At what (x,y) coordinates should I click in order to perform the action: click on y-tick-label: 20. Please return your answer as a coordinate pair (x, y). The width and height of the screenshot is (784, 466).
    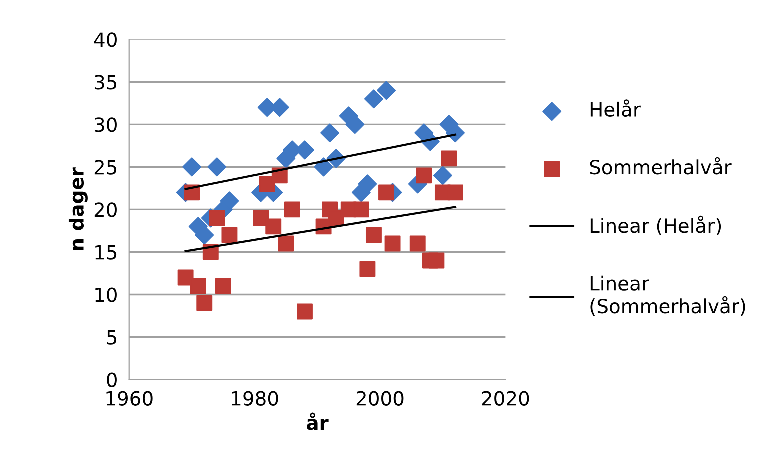
    Looking at the image, I should click on (105, 210).